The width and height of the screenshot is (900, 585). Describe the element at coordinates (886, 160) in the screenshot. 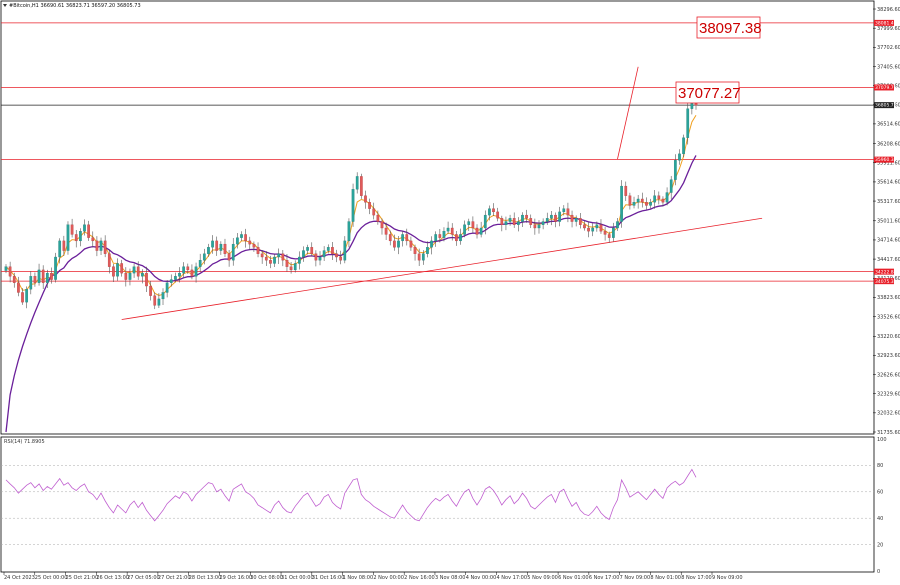

I see `level-tag-label: 35960.34` at that location.